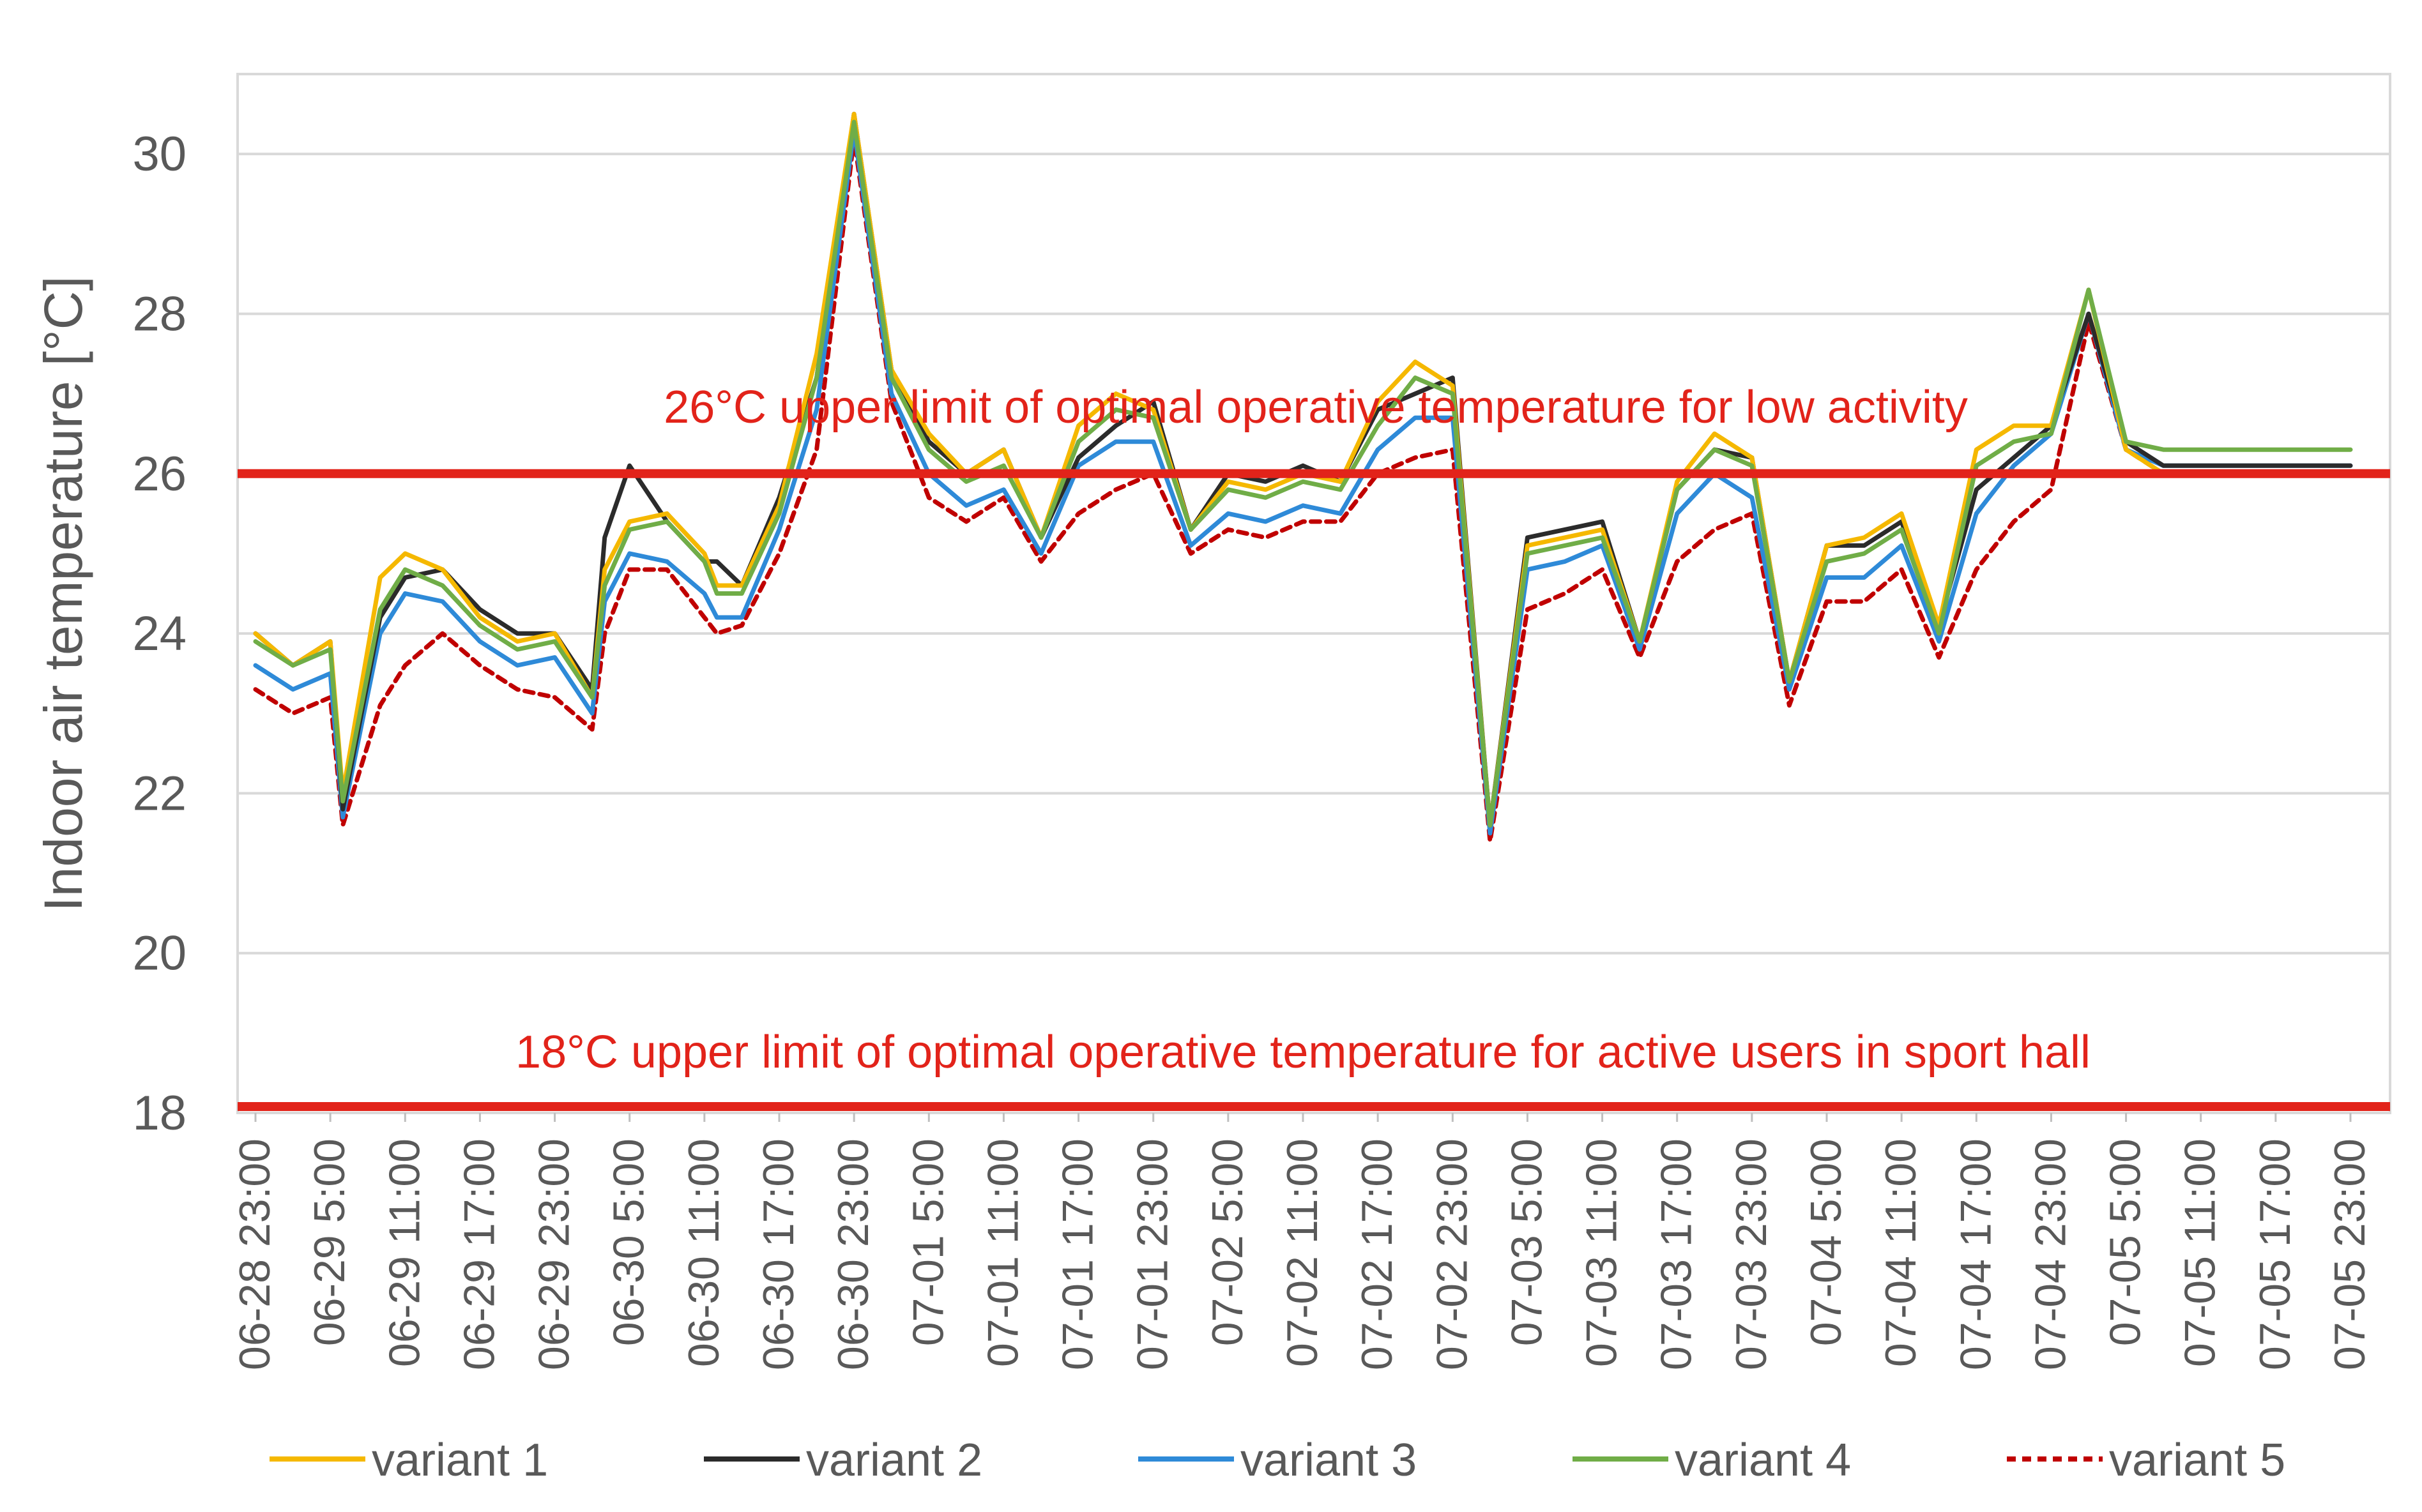 This screenshot has height=1512, width=2422. I want to click on y-axis-label: Indoor air temperature [°C], so click(63, 593).